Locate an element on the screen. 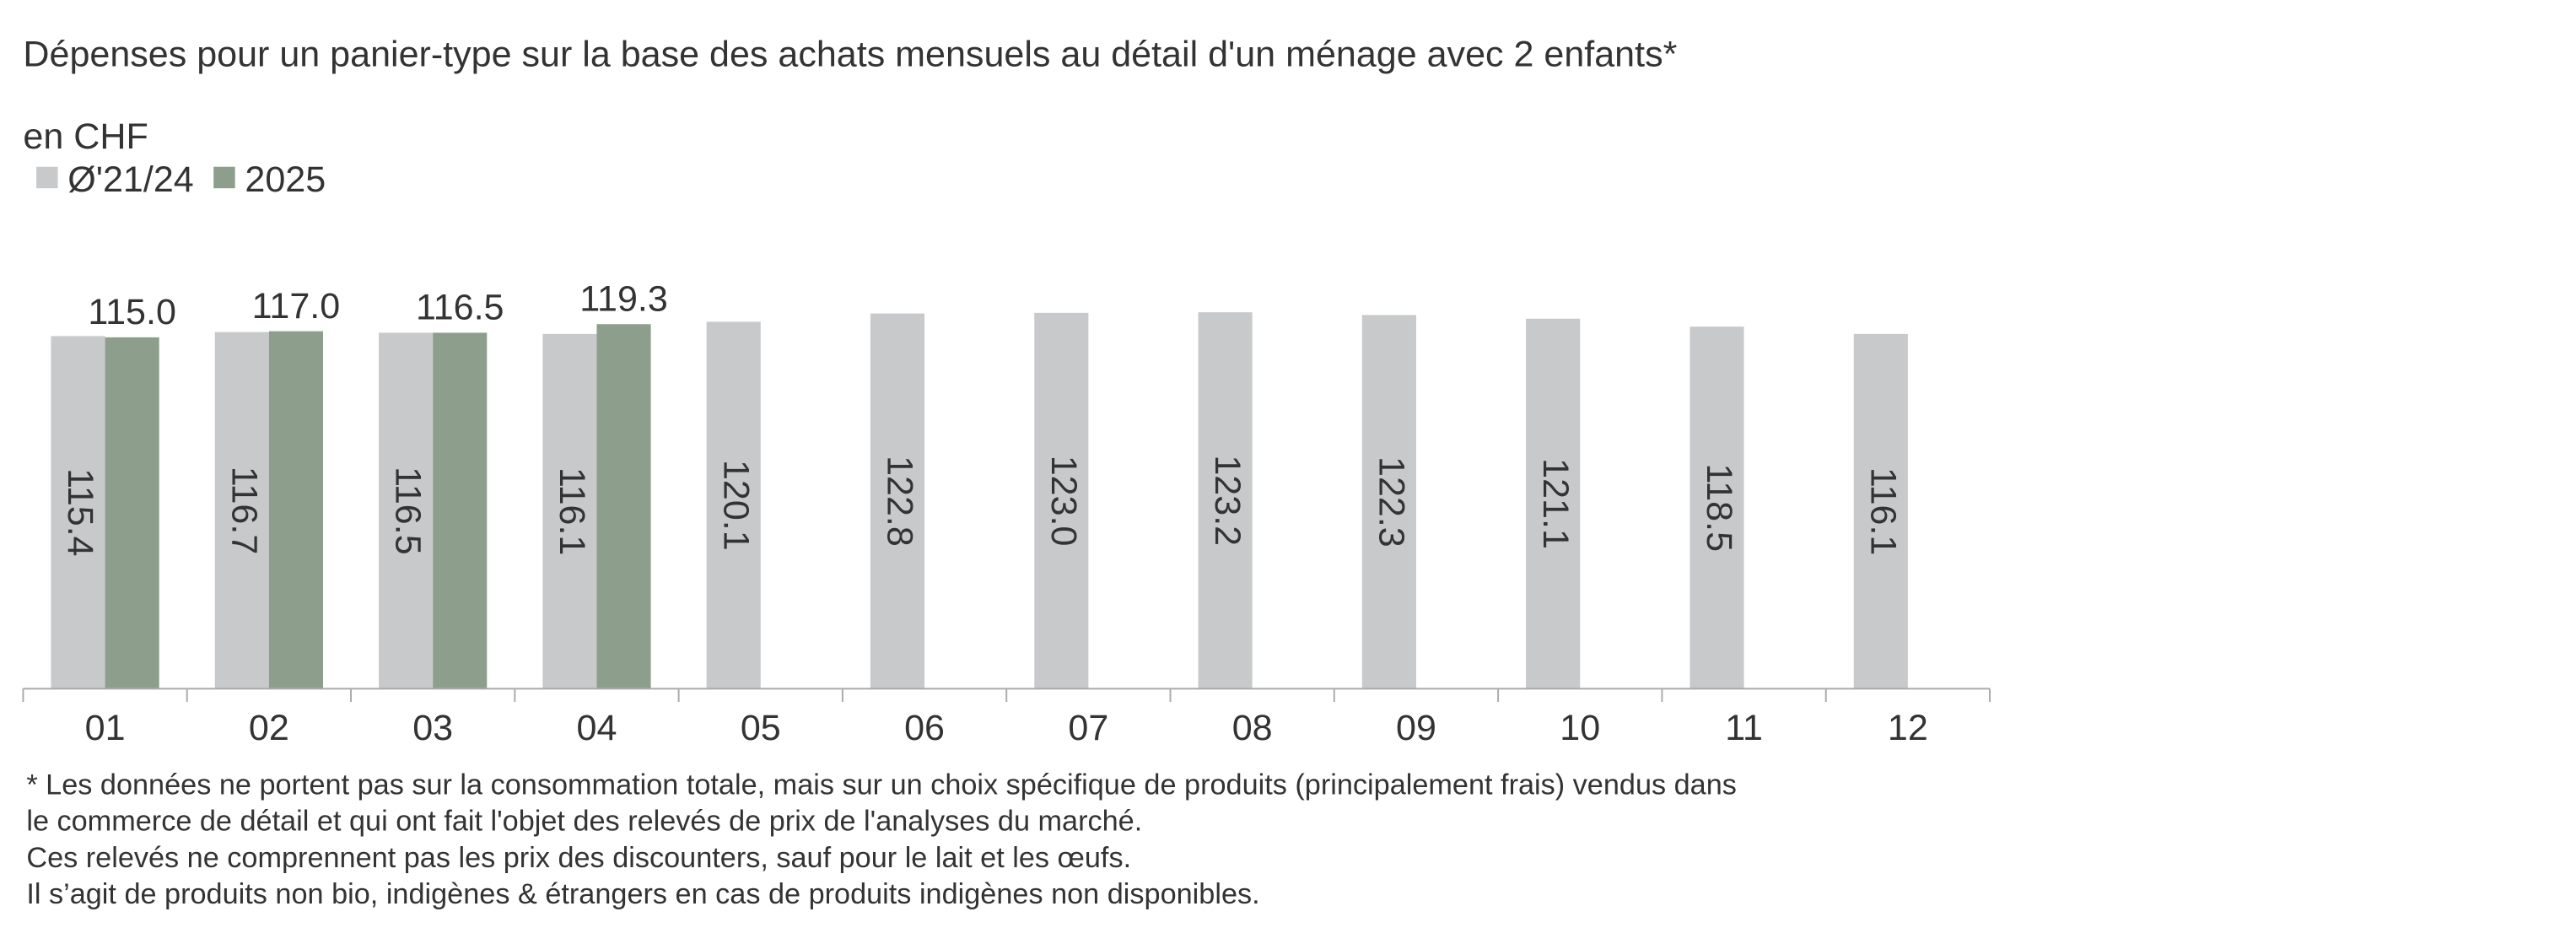 The height and width of the screenshot is (944, 2576). data-label: 123.0 is located at coordinates (1063, 501).